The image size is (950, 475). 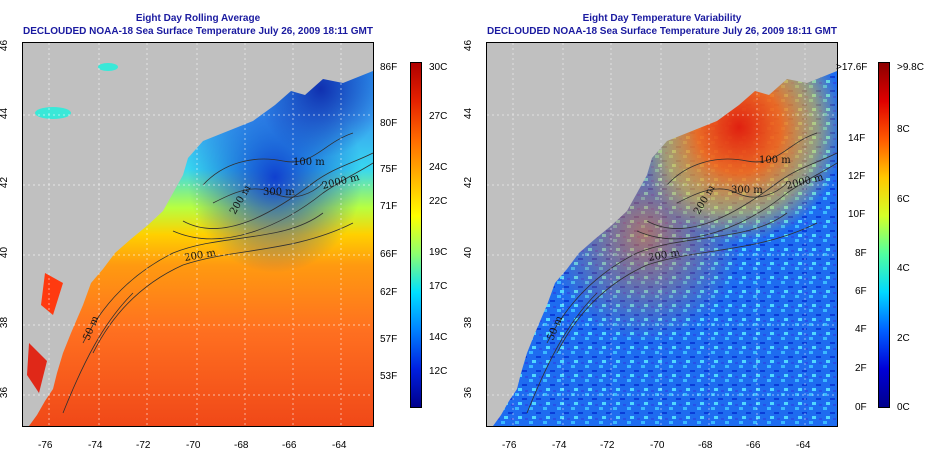 What do you see at coordinates (903, 129) in the screenshot?
I see `cb-right-label: 8C` at bounding box center [903, 129].